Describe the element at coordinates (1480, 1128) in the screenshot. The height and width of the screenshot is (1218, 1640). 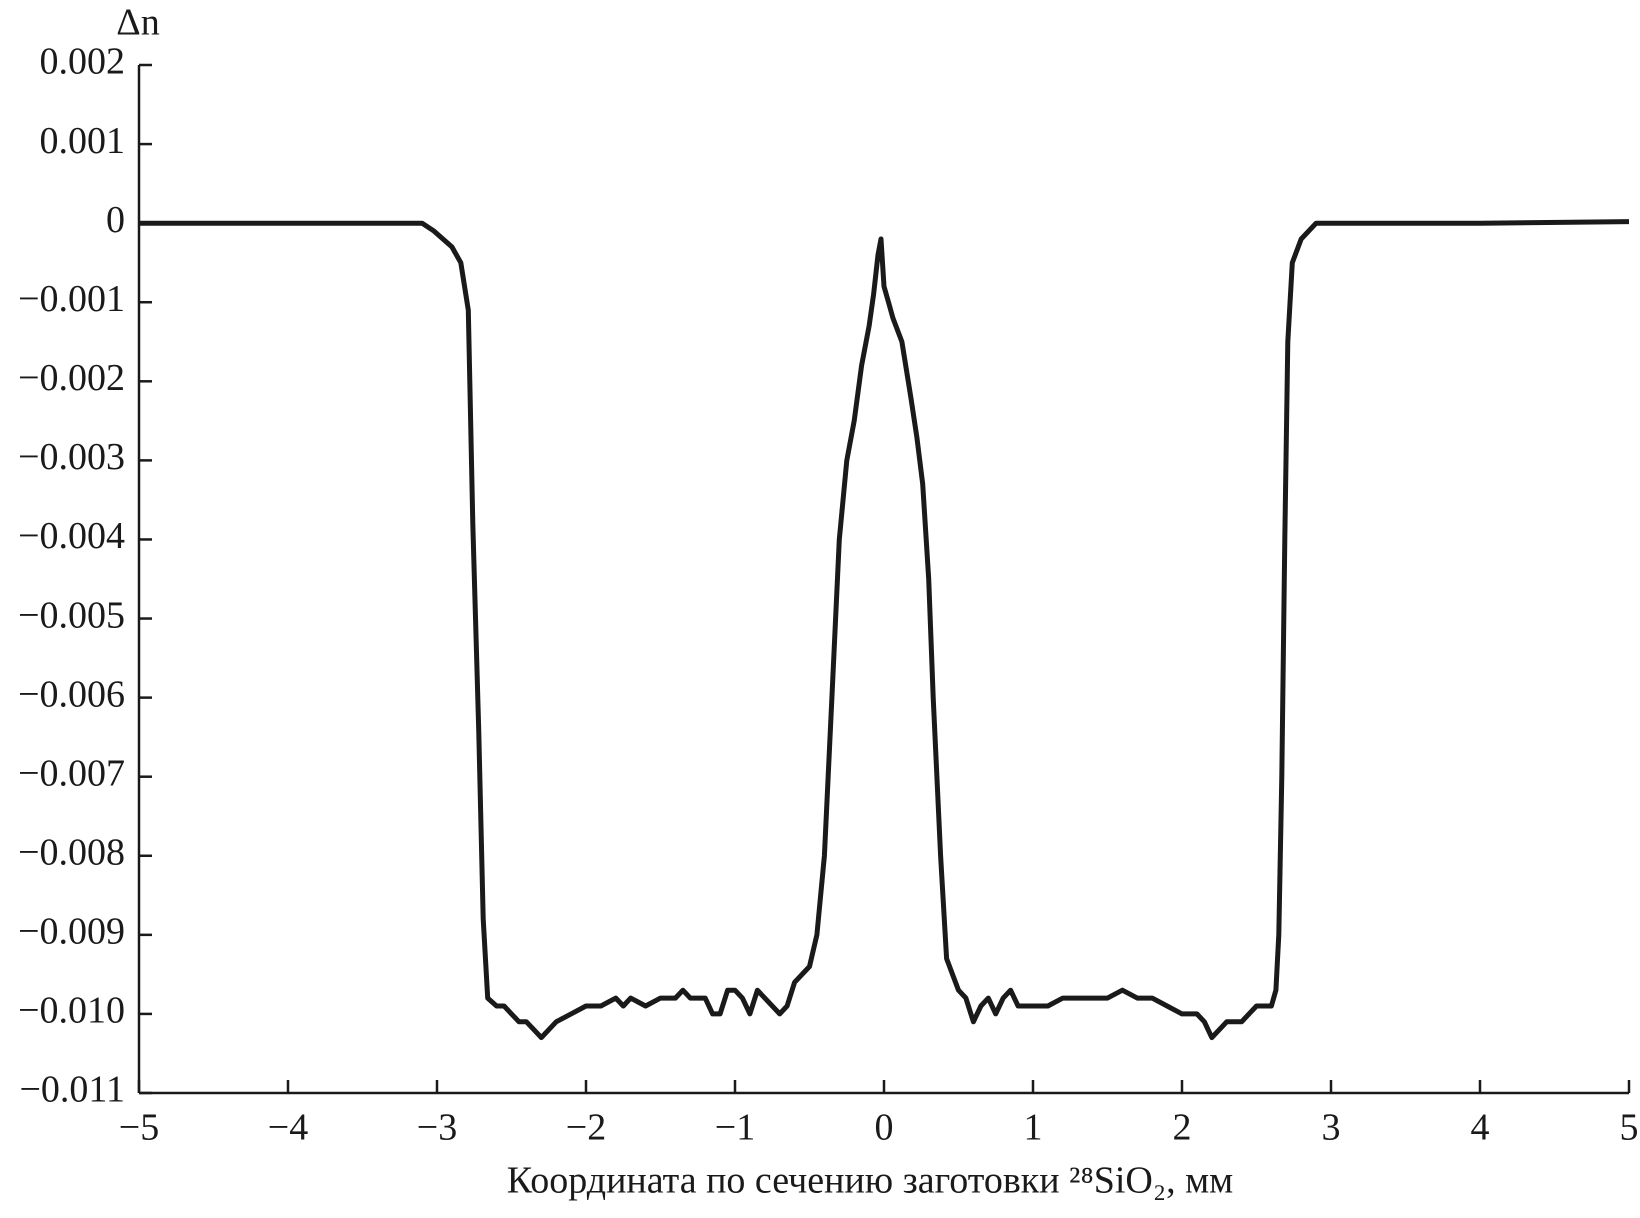
I see `x-tick-label: 4` at that location.